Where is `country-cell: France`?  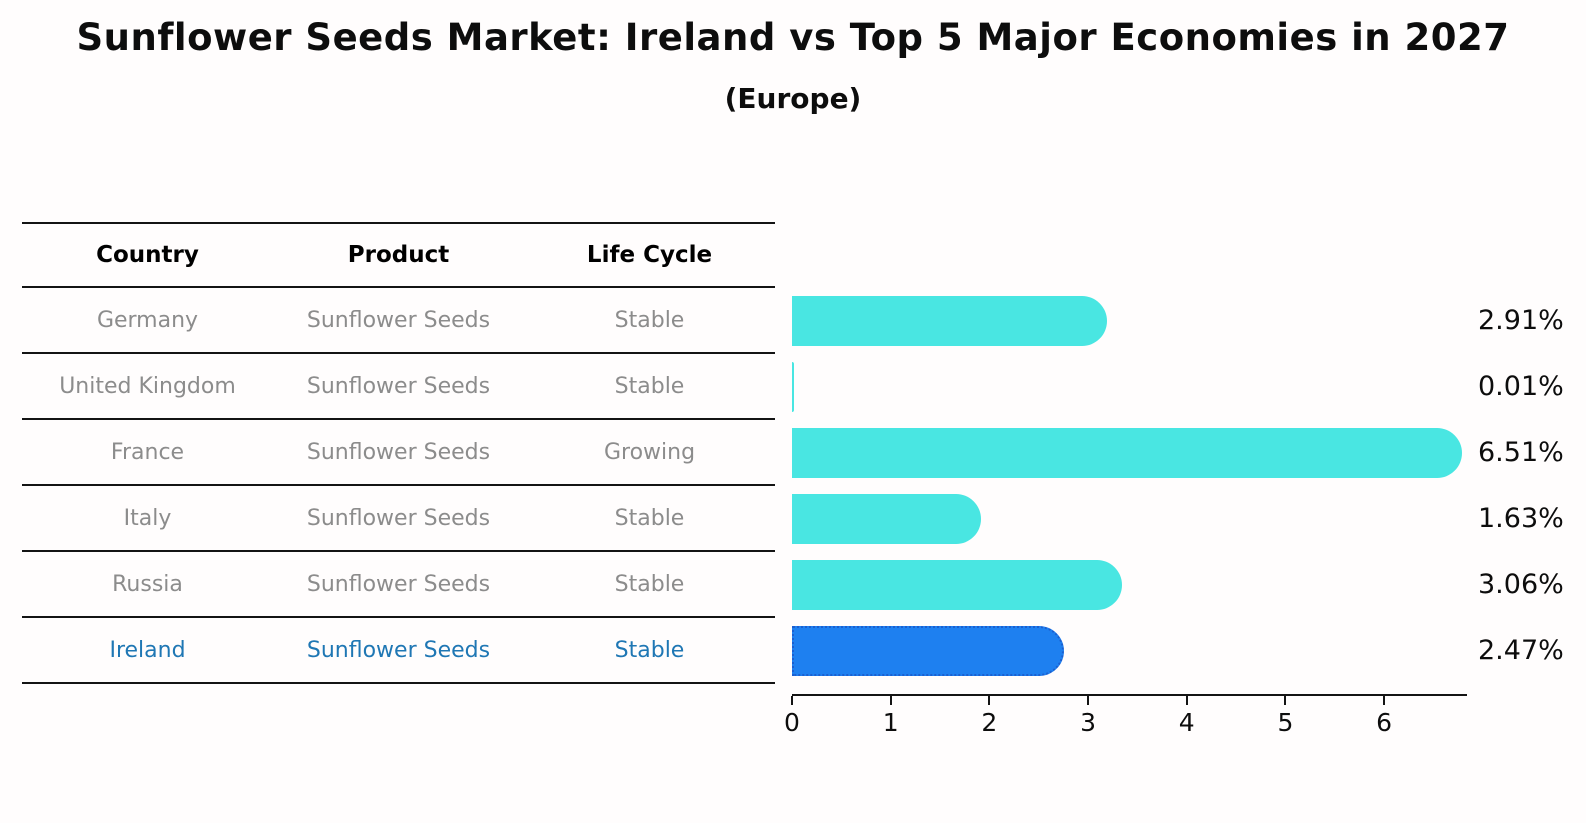
country-cell: France is located at coordinates (147, 452).